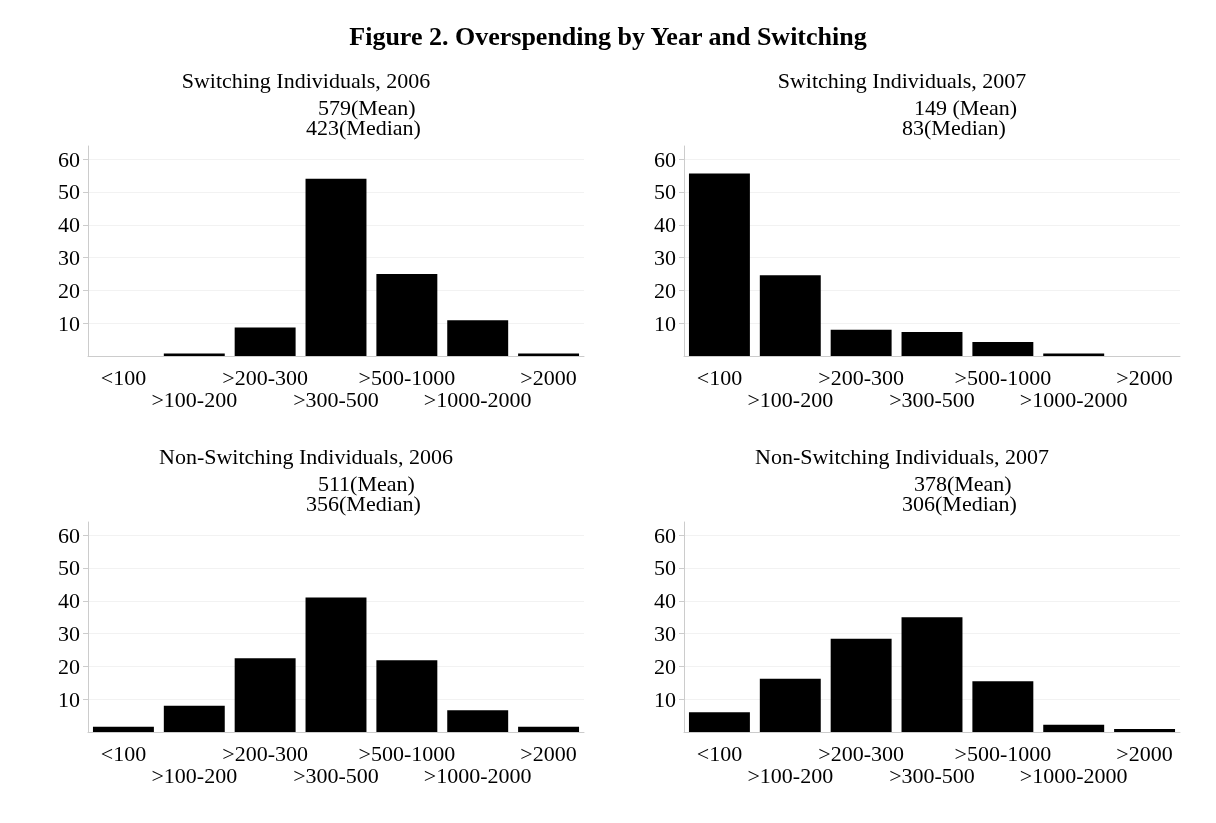  Describe the element at coordinates (902, 456) in the screenshot. I see `chart-title: Non-Switching Individuals, 2007` at that location.